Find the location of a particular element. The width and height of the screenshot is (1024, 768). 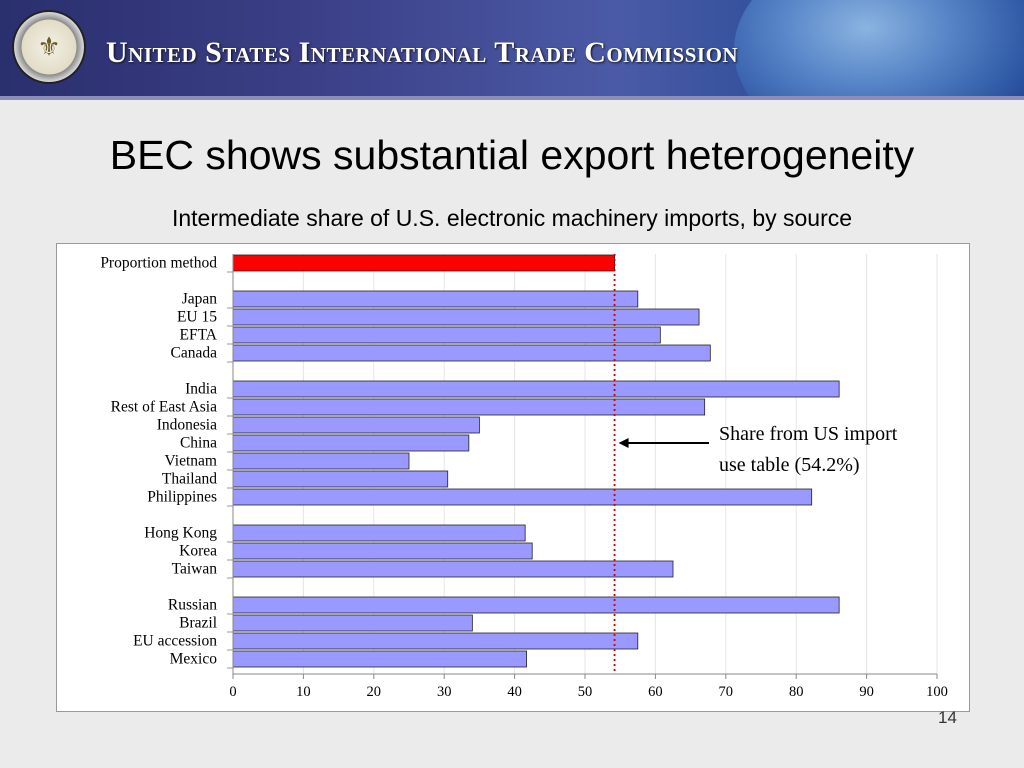

banner-rule is located at coordinates (512, 98).